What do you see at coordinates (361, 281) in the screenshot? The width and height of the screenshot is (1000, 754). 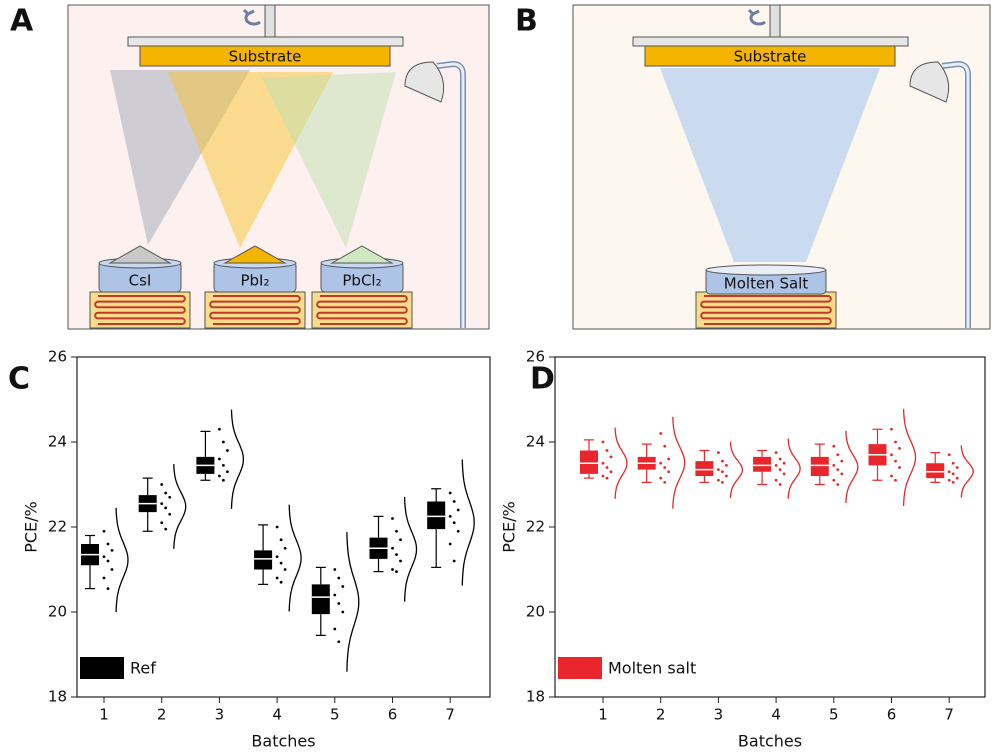 I see `source-label: PbCl₂` at bounding box center [361, 281].